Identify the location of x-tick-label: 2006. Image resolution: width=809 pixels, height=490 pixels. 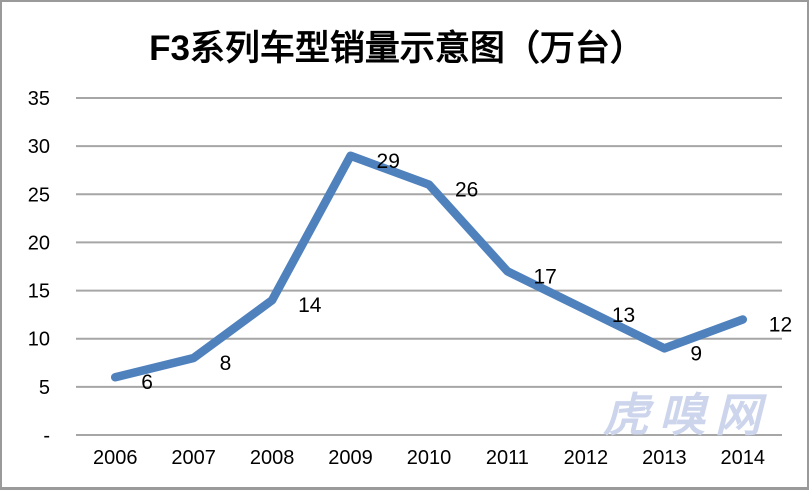
(115, 458).